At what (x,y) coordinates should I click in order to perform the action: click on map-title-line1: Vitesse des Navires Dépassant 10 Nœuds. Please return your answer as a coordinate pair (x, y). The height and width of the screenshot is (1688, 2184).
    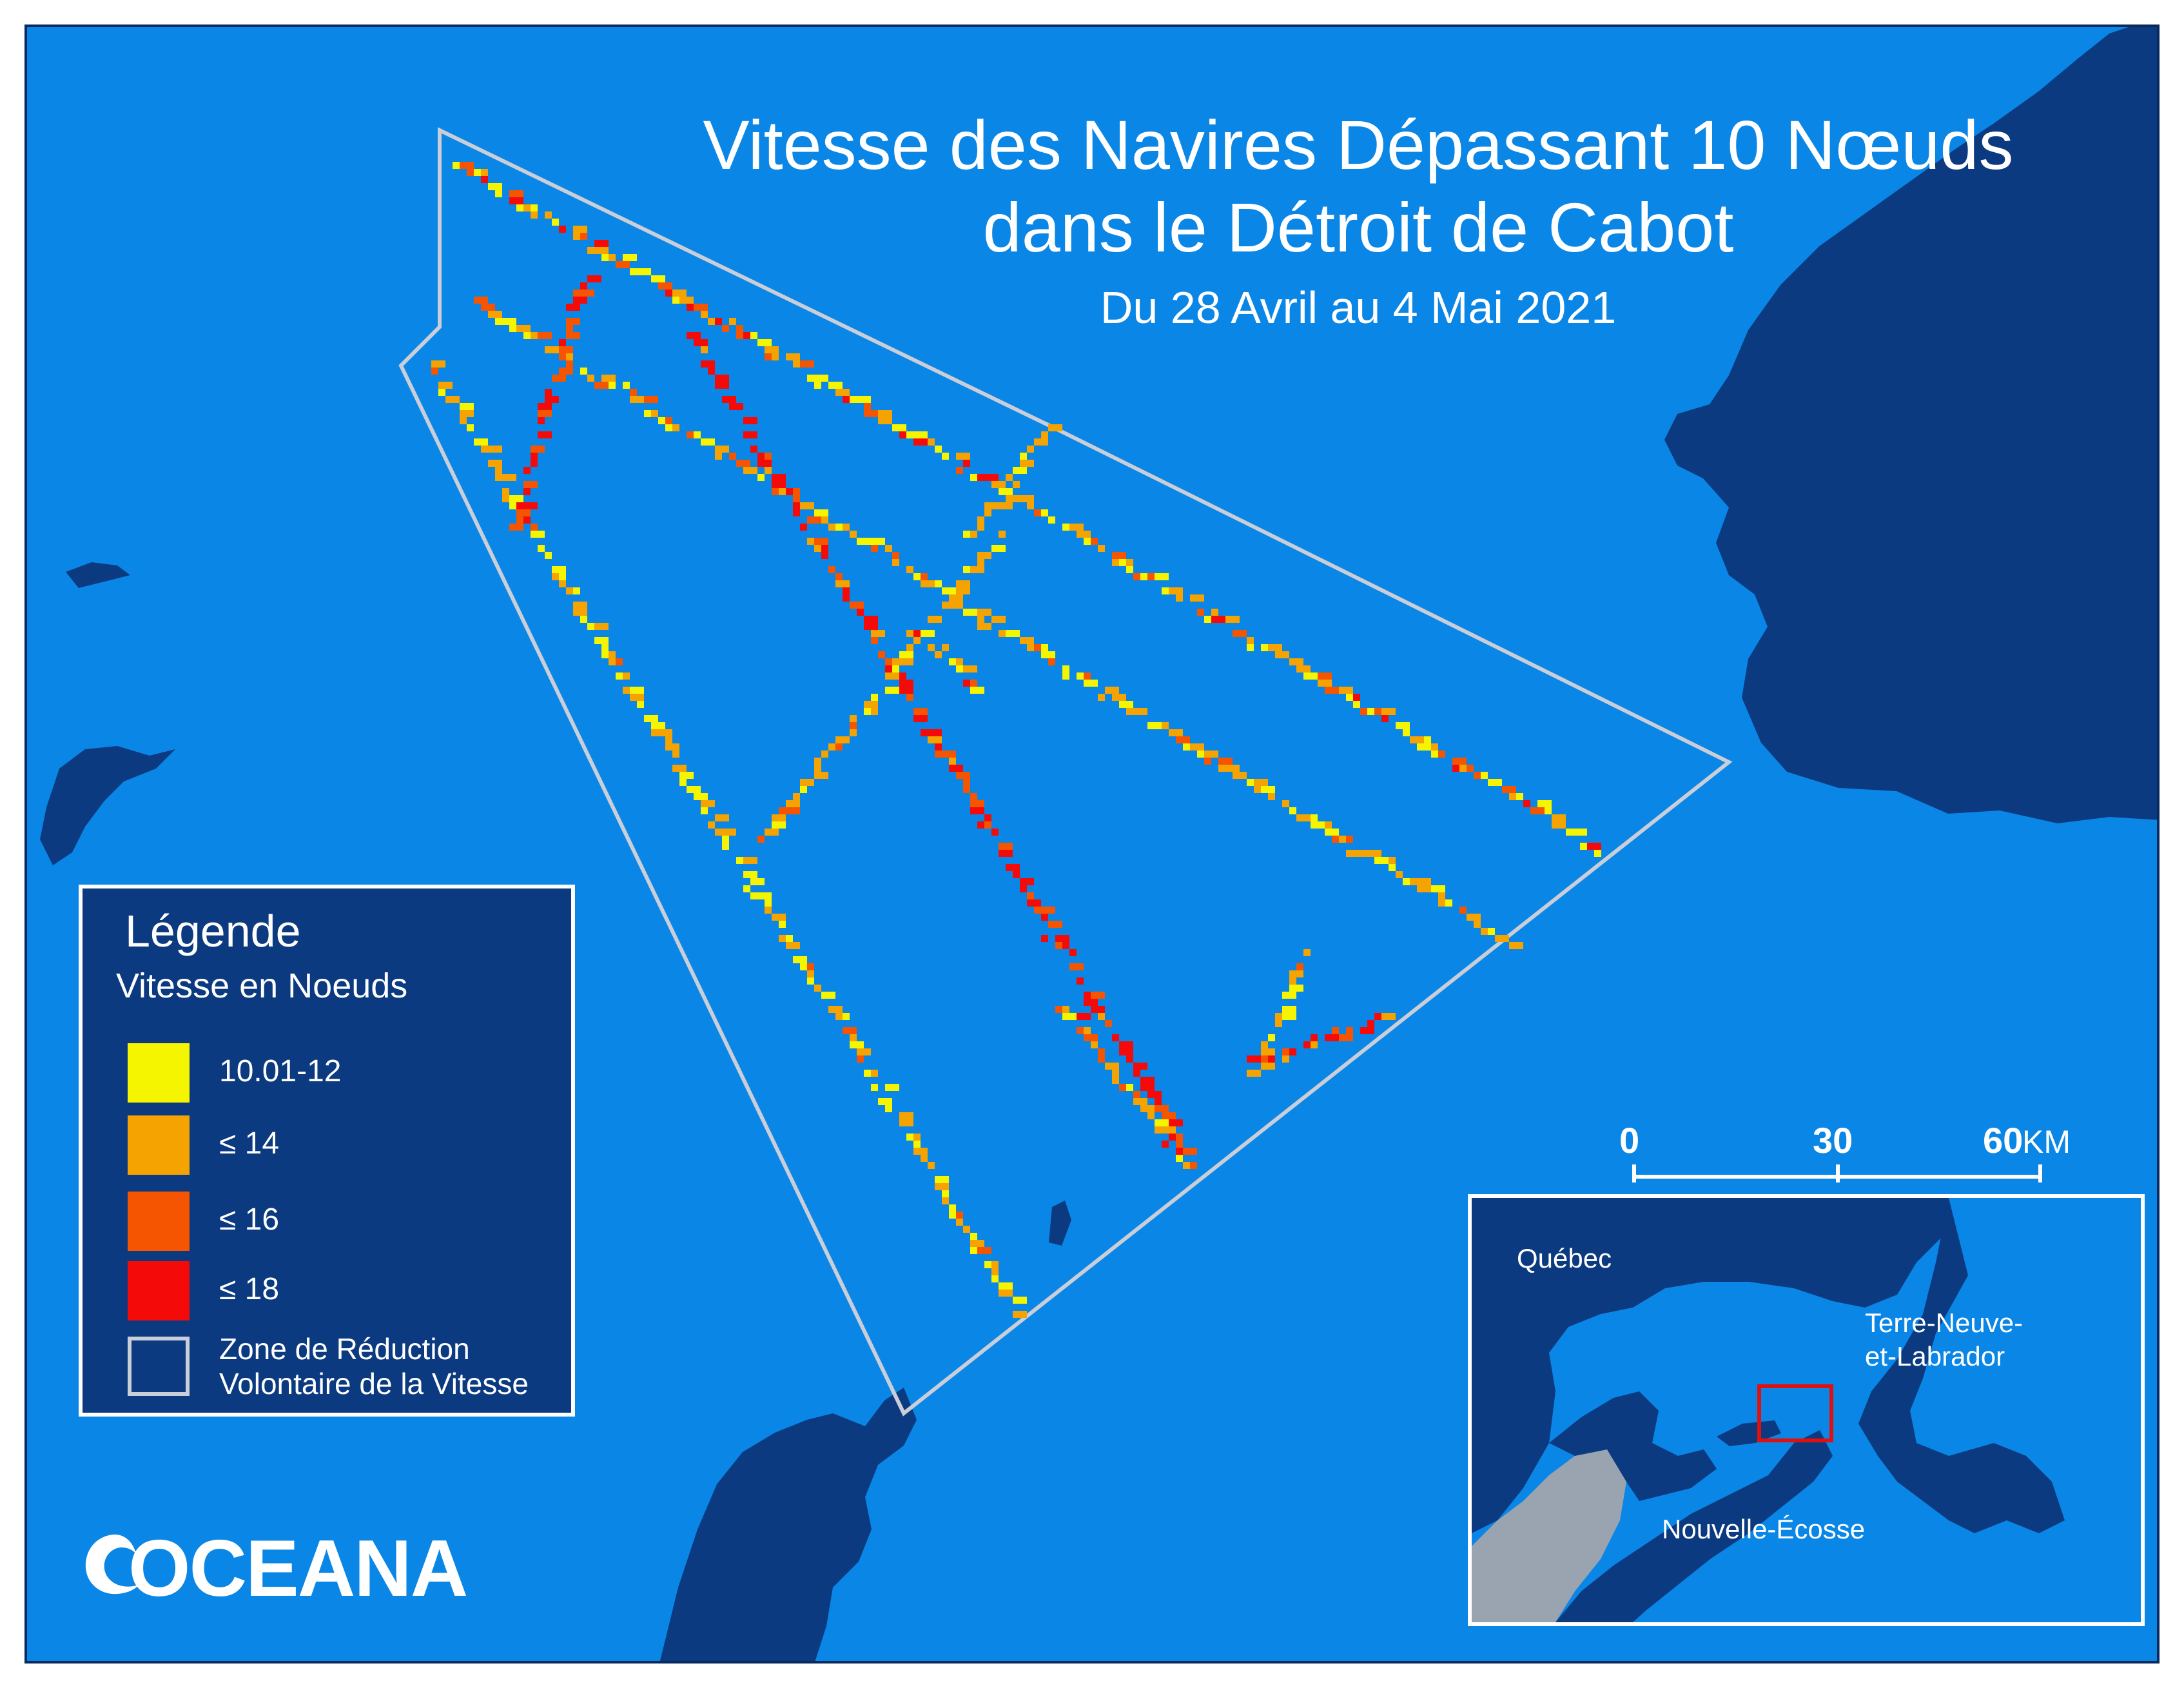
    Looking at the image, I should click on (1358, 145).